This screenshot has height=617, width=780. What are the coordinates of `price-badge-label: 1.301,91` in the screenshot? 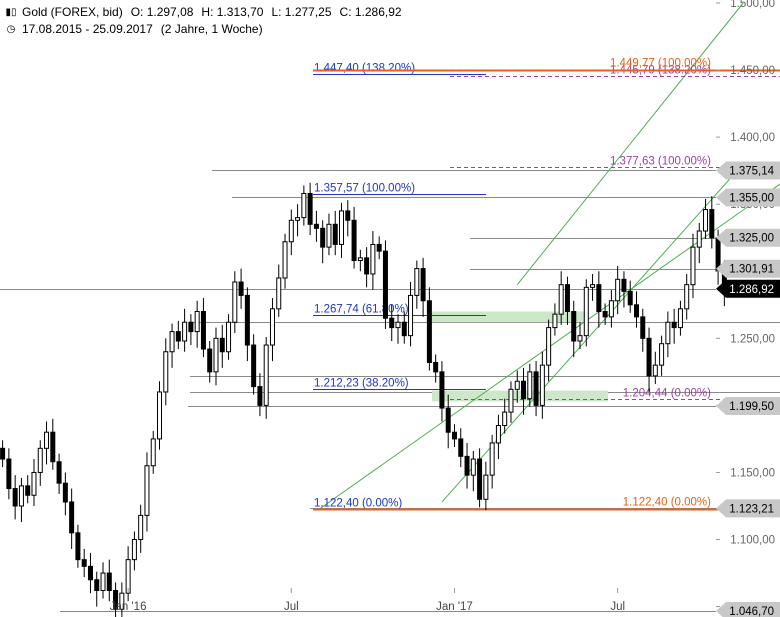 It's located at (751, 270).